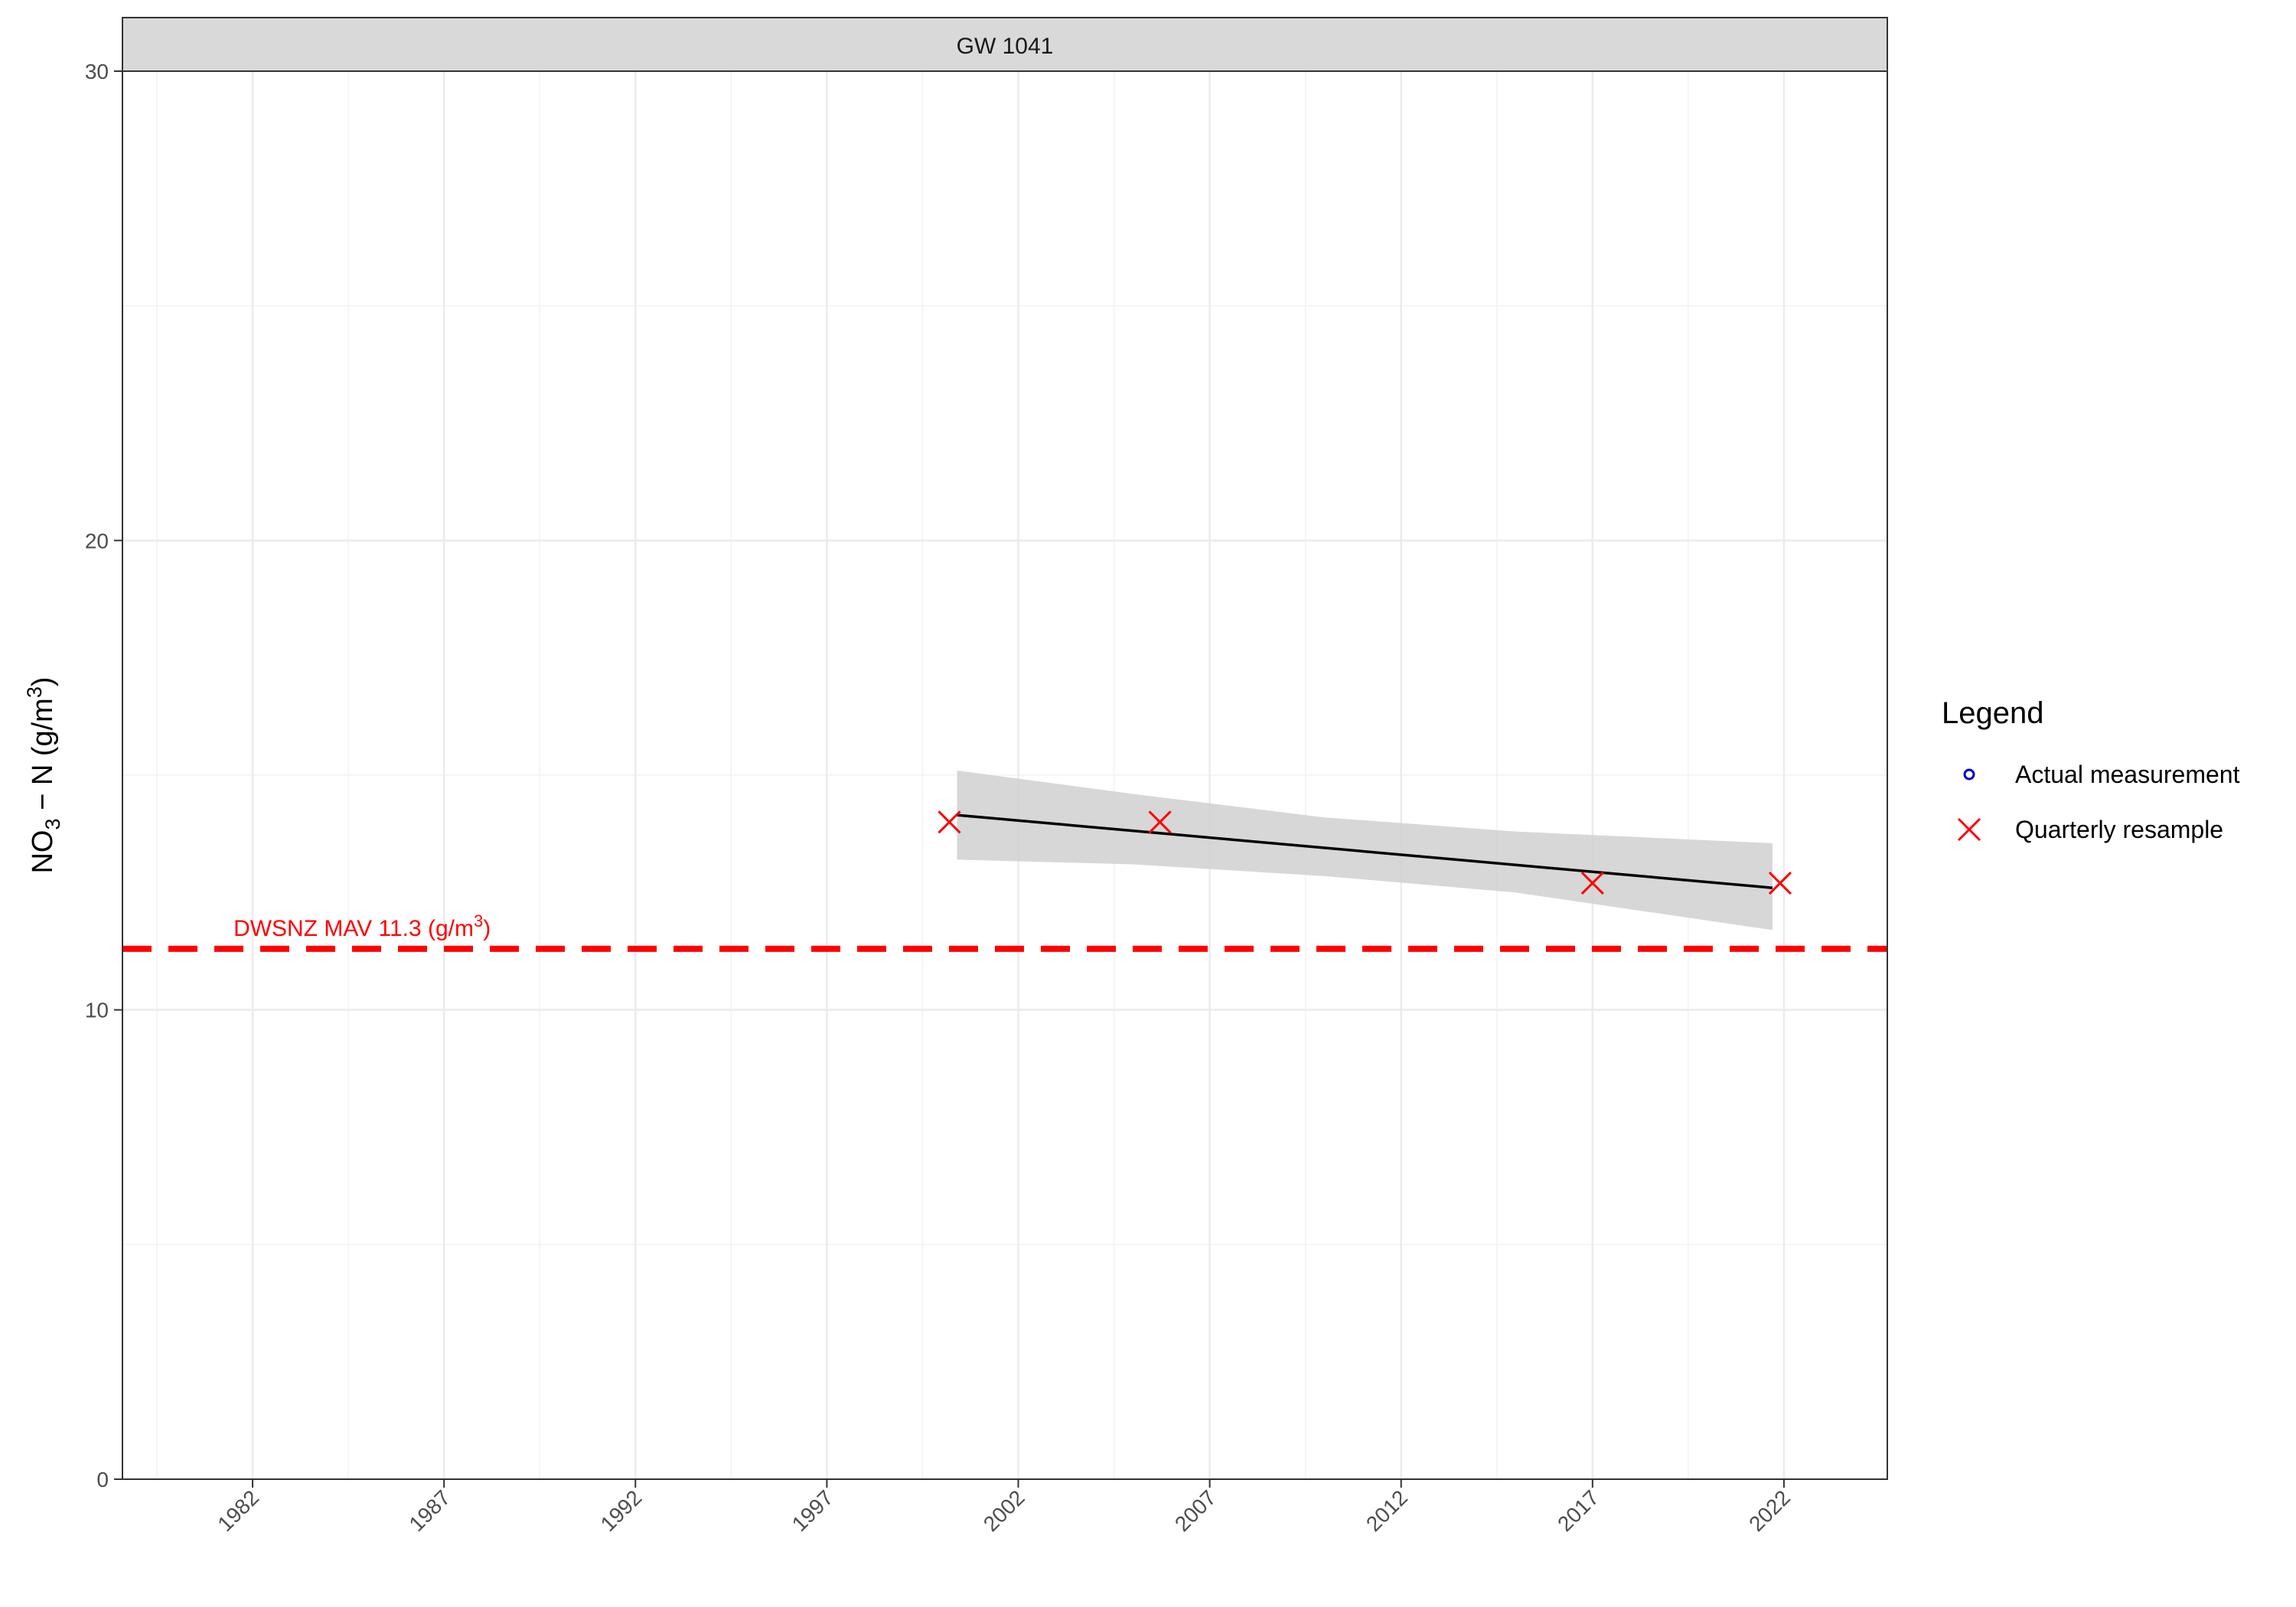 Image resolution: width=2296 pixels, height=1607 pixels. Describe the element at coordinates (2119, 829) in the screenshot. I see `legend-label: Quarterly resample` at that location.